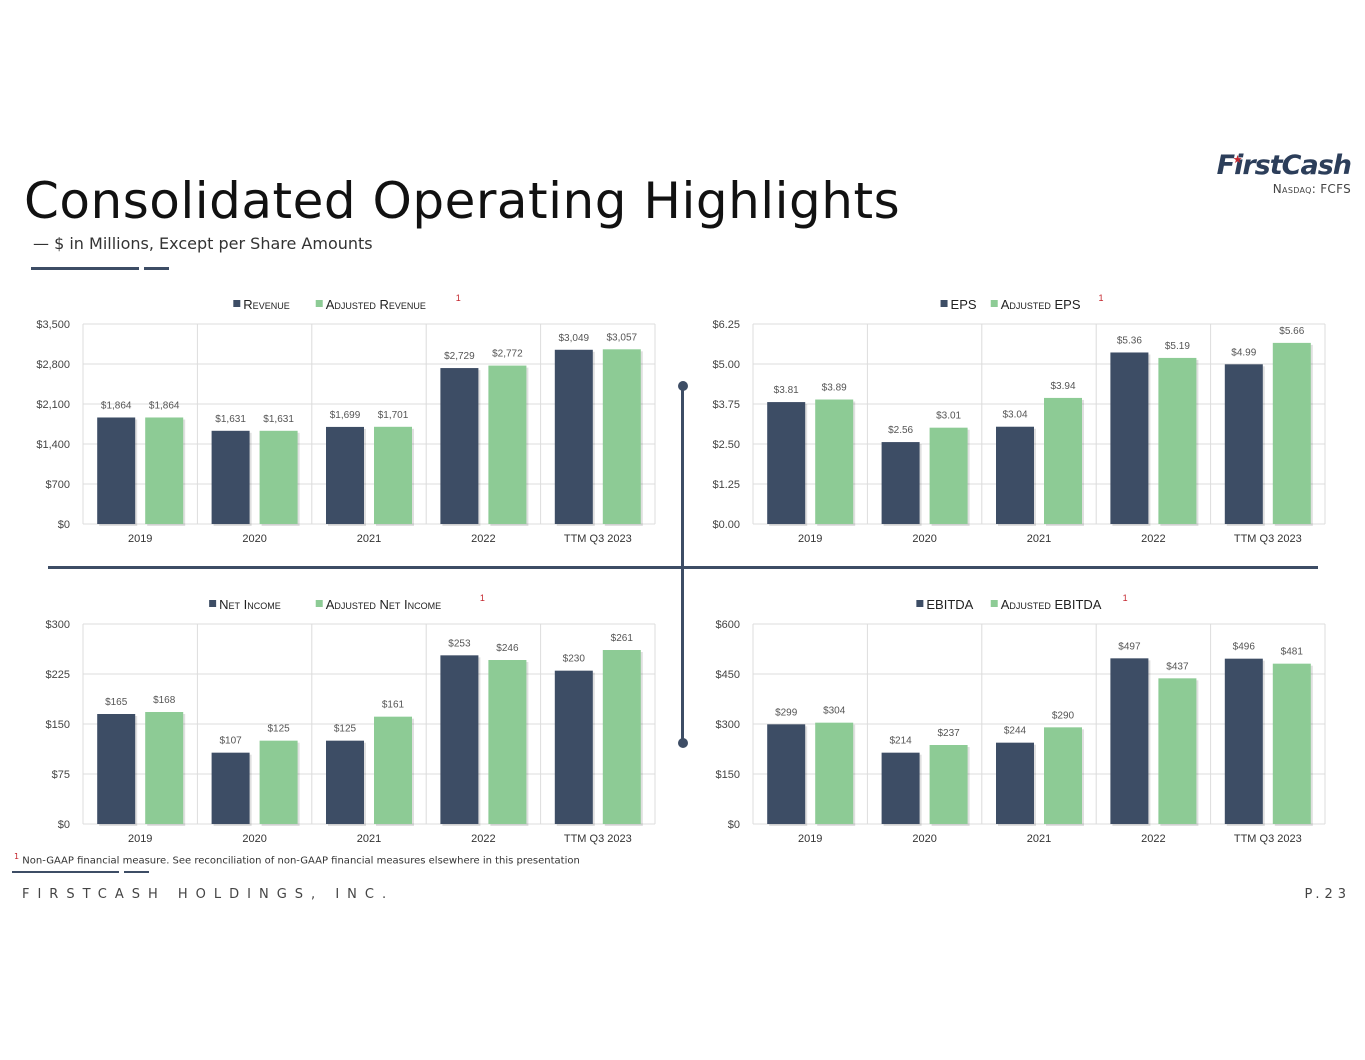 The width and height of the screenshot is (1365, 1060). I want to click on category-label: 2021, so click(1039, 539).